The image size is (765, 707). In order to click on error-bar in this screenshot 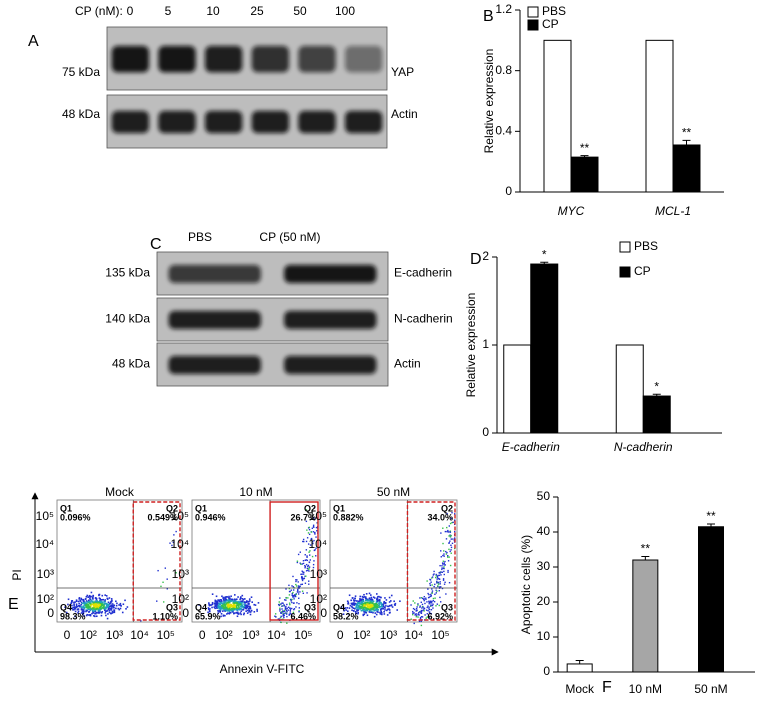, I will do `click(656, 395)`.